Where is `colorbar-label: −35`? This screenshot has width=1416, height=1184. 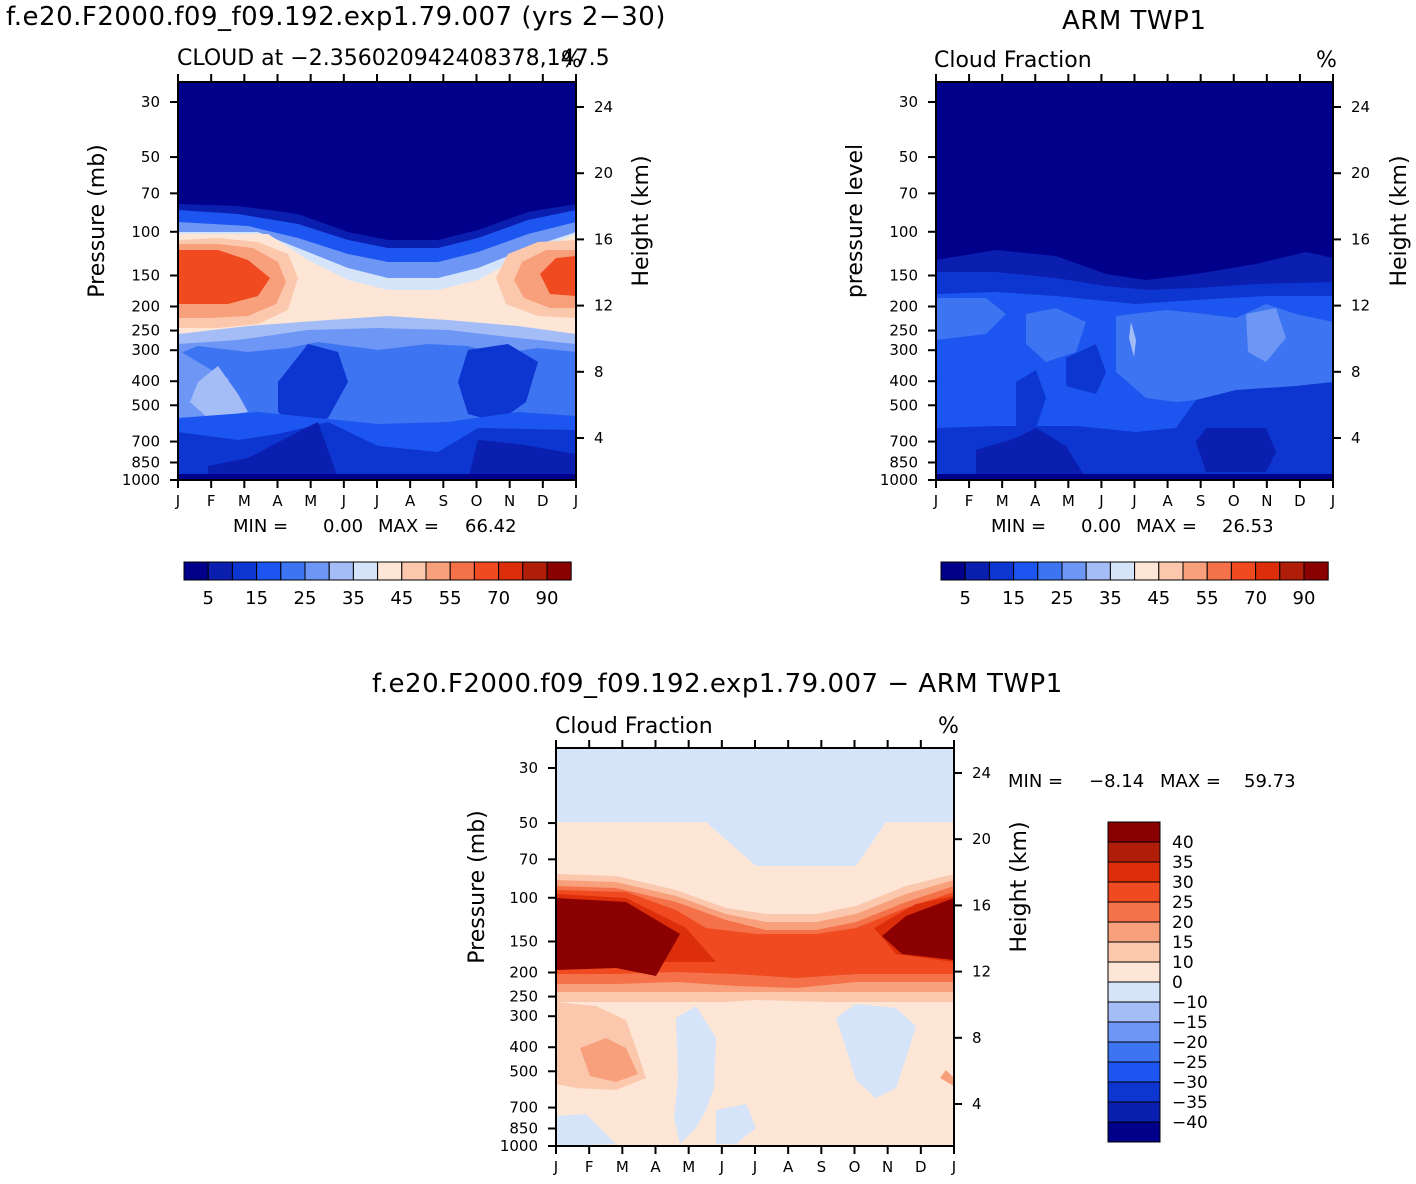 colorbar-label: −35 is located at coordinates (1190, 1103).